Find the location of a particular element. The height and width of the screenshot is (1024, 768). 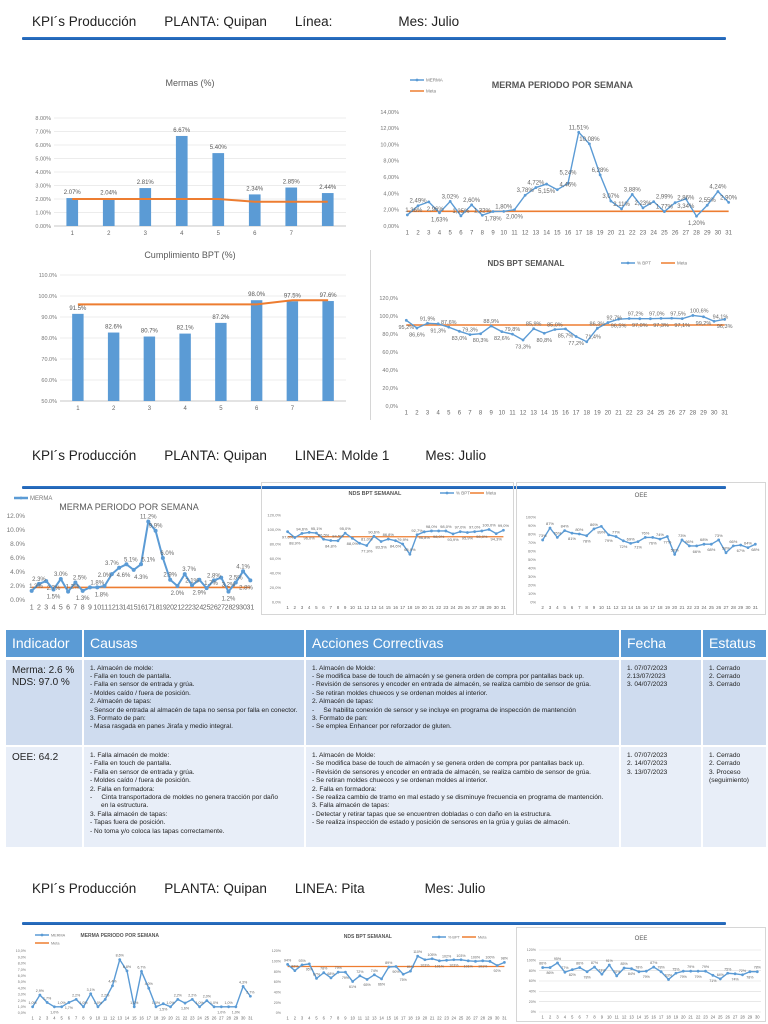

data-label: 2.04% is located at coordinates (109, 193).